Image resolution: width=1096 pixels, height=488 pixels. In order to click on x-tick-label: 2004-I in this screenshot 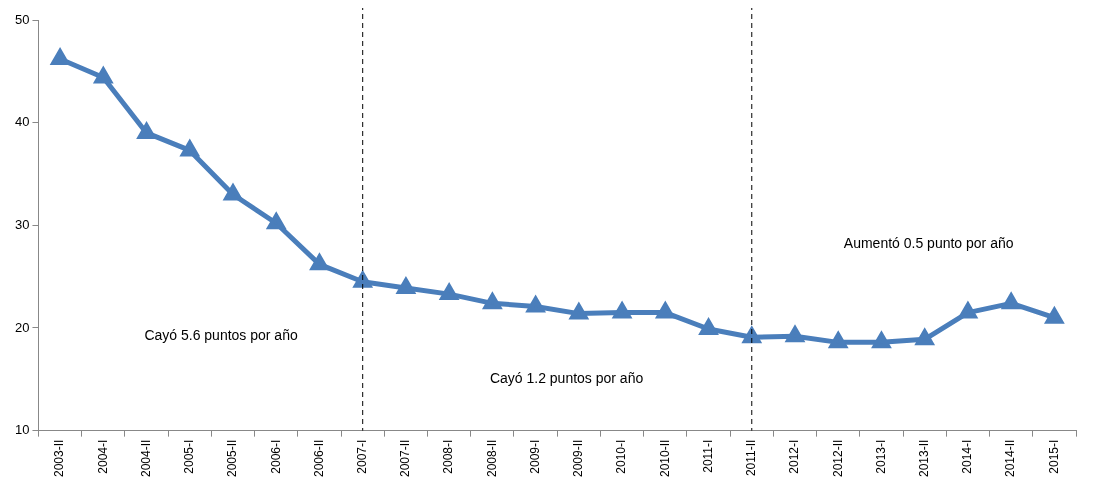, I will do `click(102, 456)`.